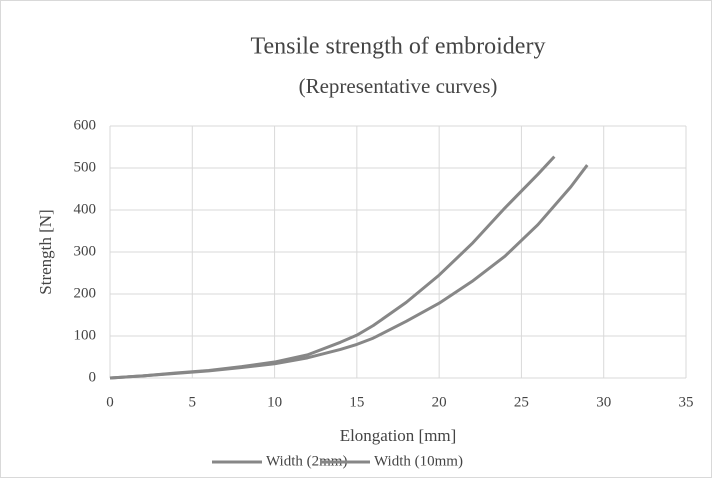  Describe the element at coordinates (85, 335) in the screenshot. I see `y-tick-label: 100` at that location.